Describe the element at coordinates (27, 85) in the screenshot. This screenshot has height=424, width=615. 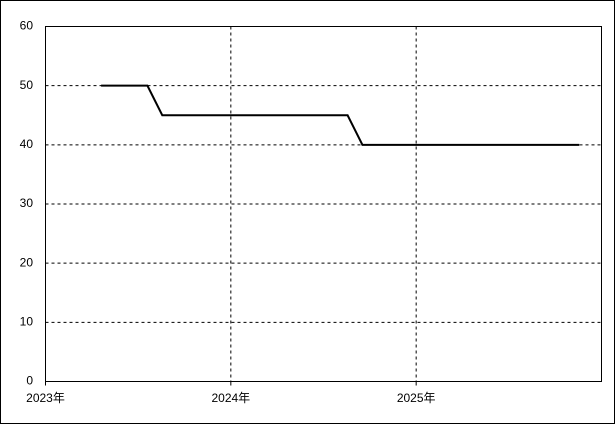
I see `y-tick-label: 50` at that location.